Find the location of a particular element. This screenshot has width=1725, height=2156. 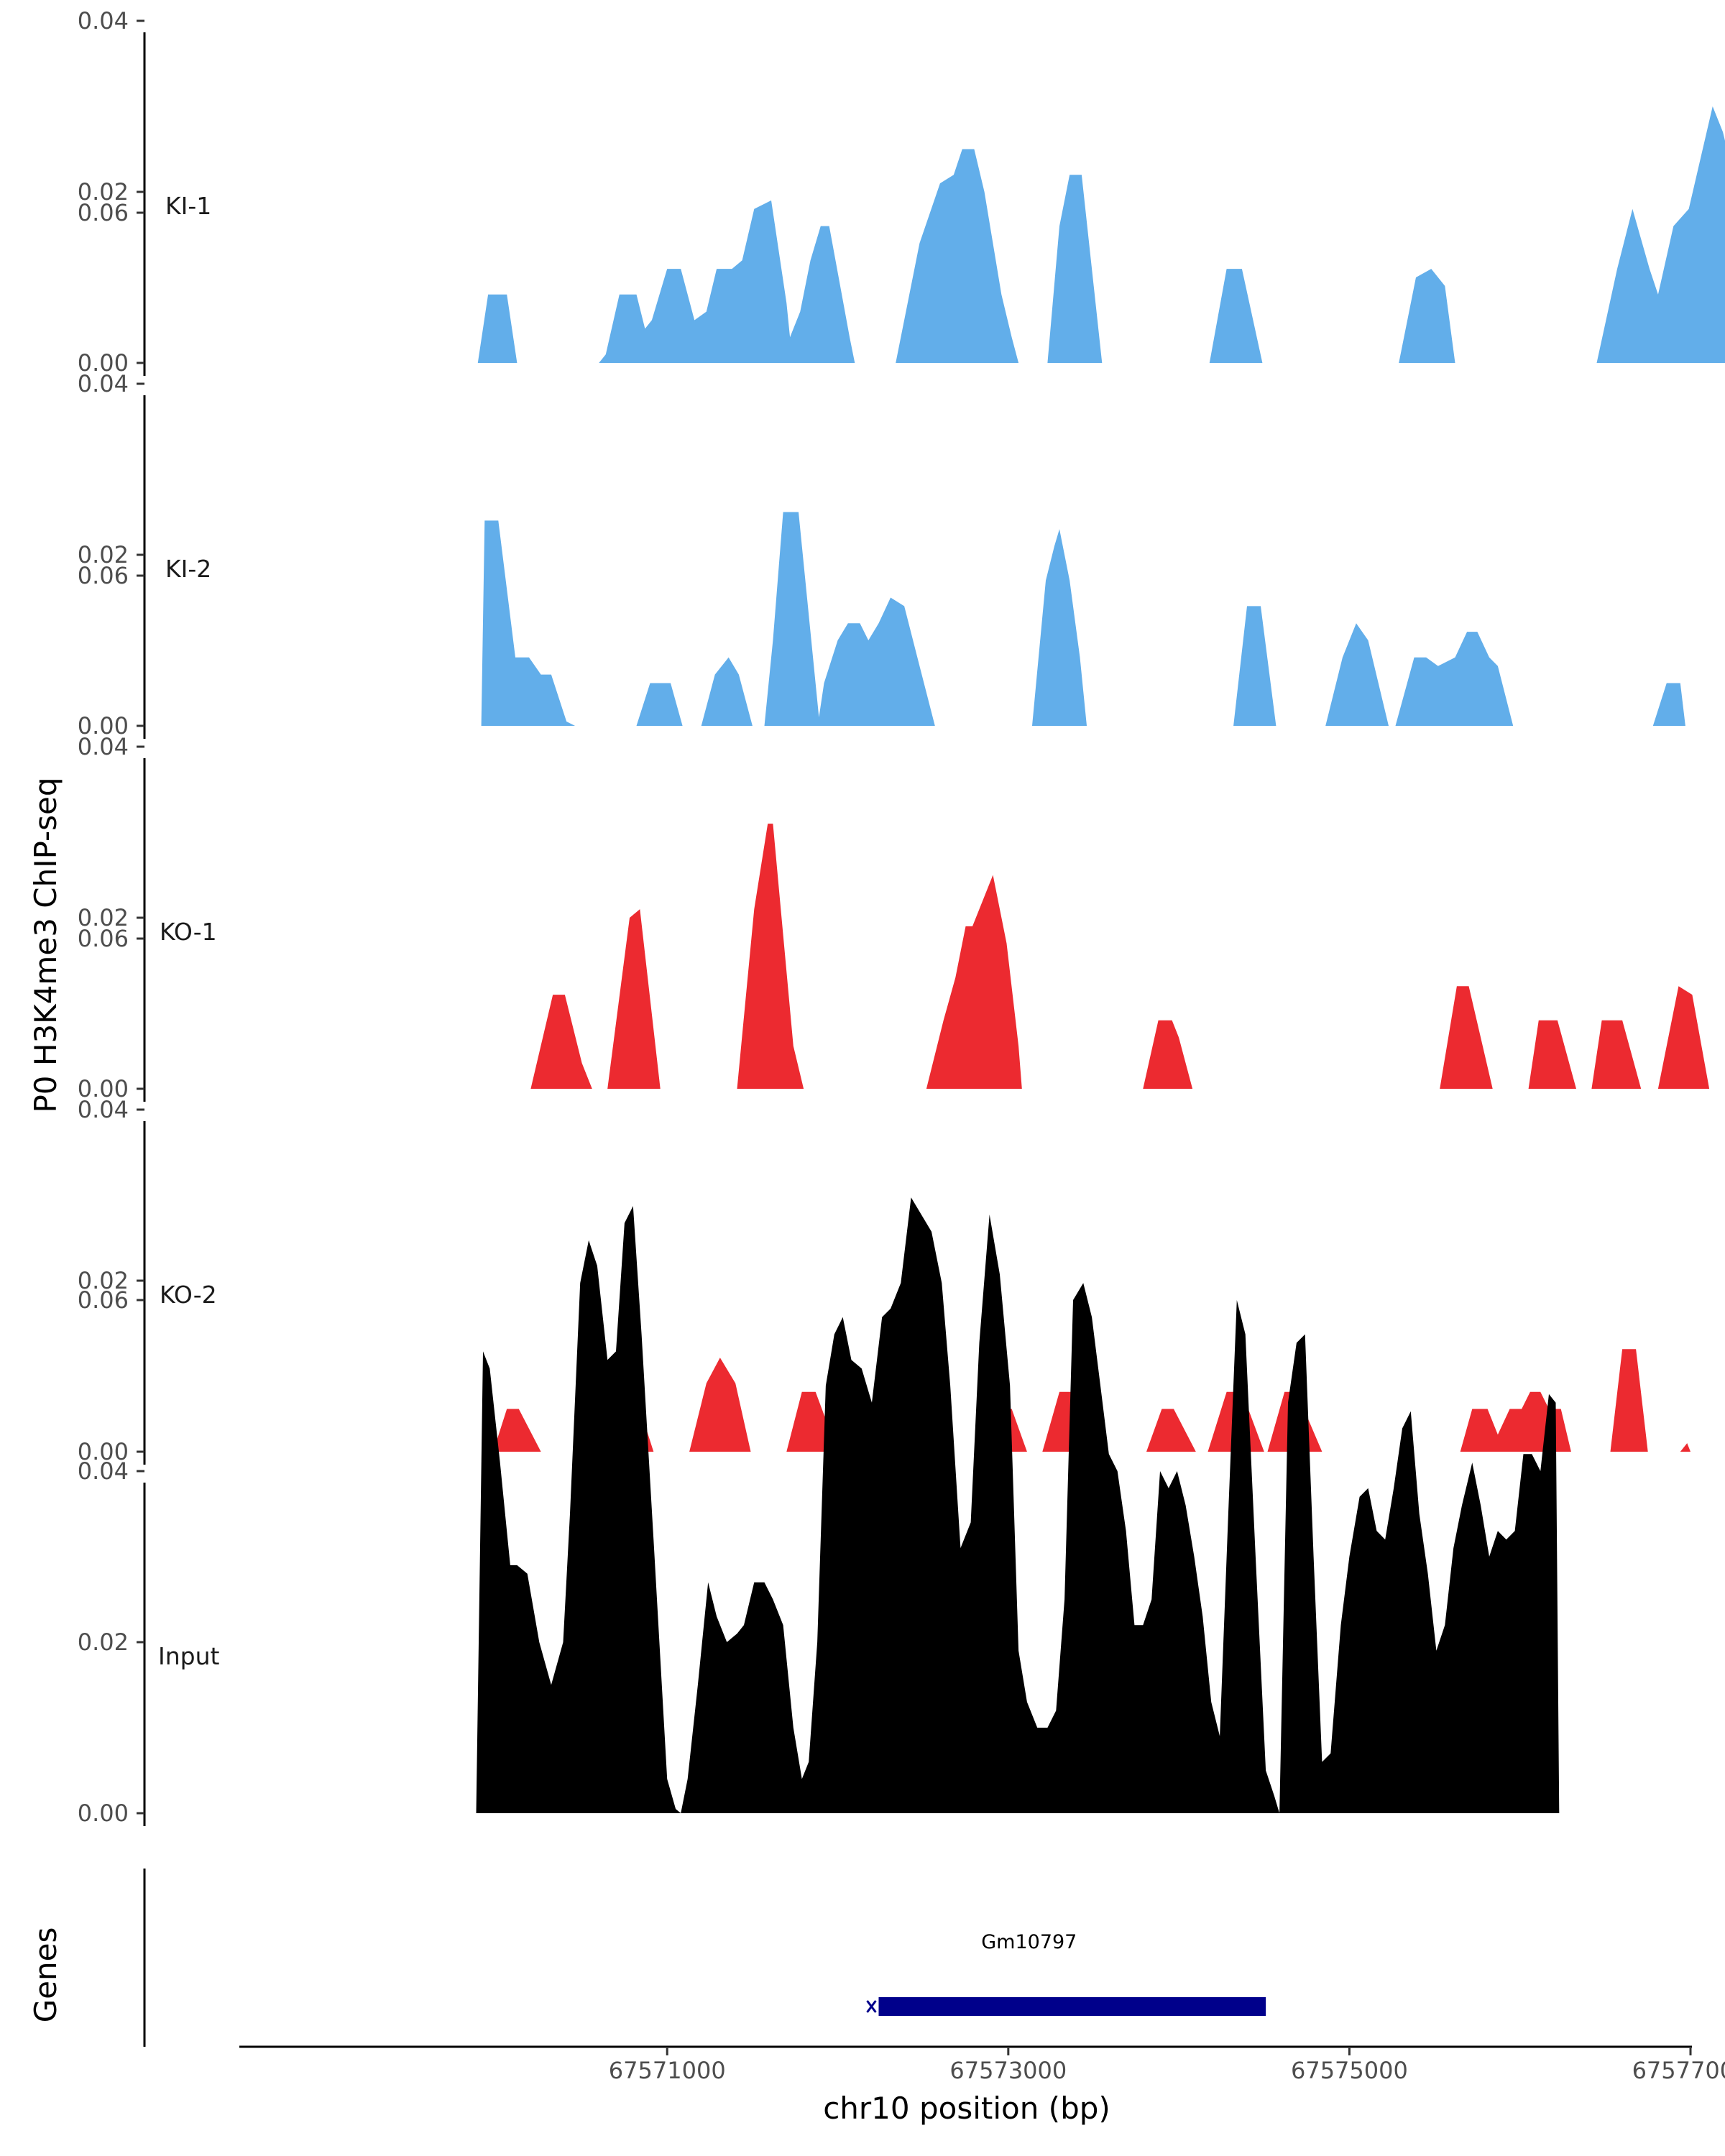

strand-arrow-icon is located at coordinates (871, 2006).